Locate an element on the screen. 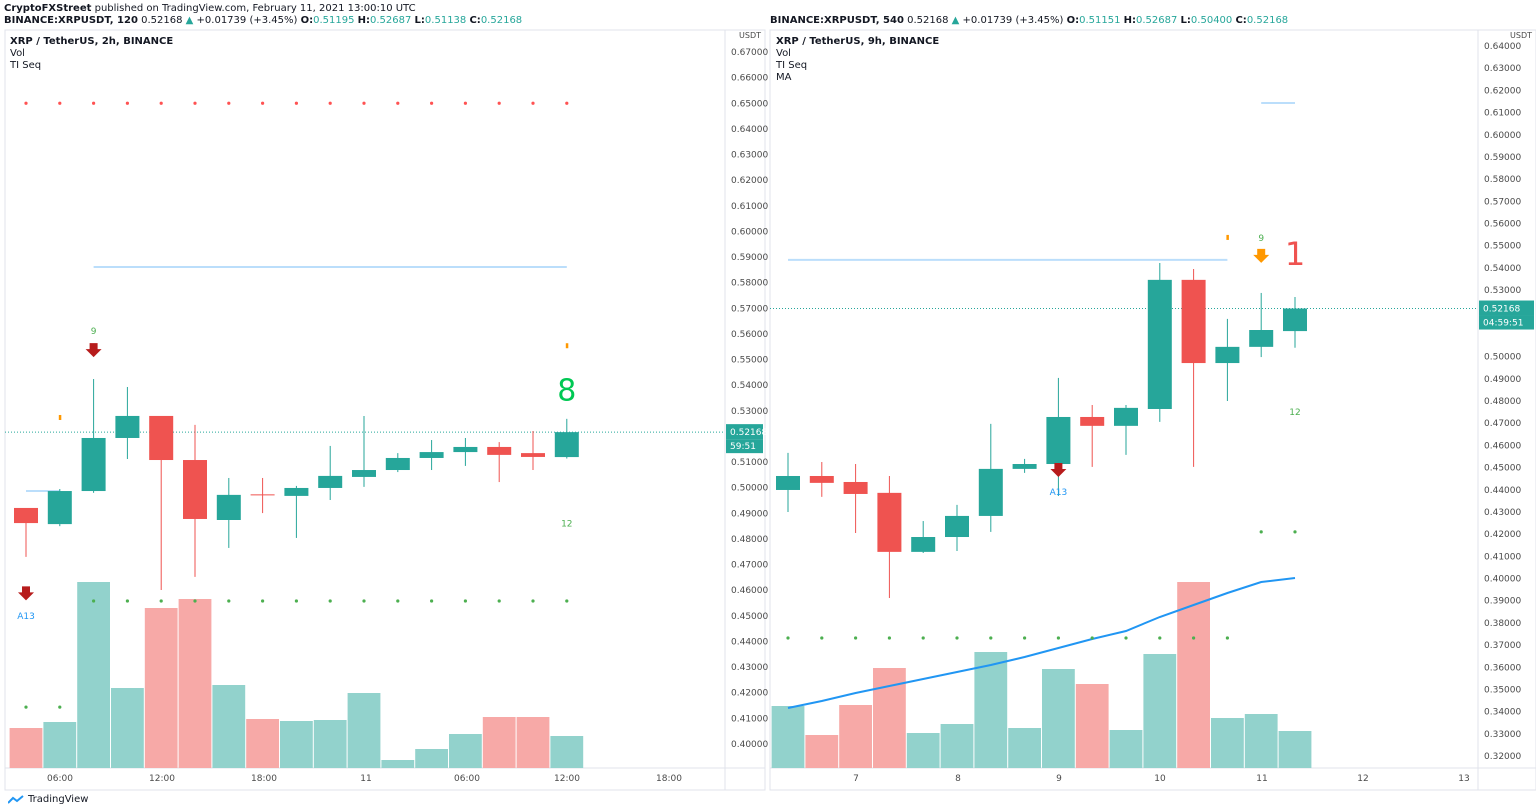 This screenshot has width=1536, height=812. bar-countdown-label: 59:51 is located at coordinates (743, 447).